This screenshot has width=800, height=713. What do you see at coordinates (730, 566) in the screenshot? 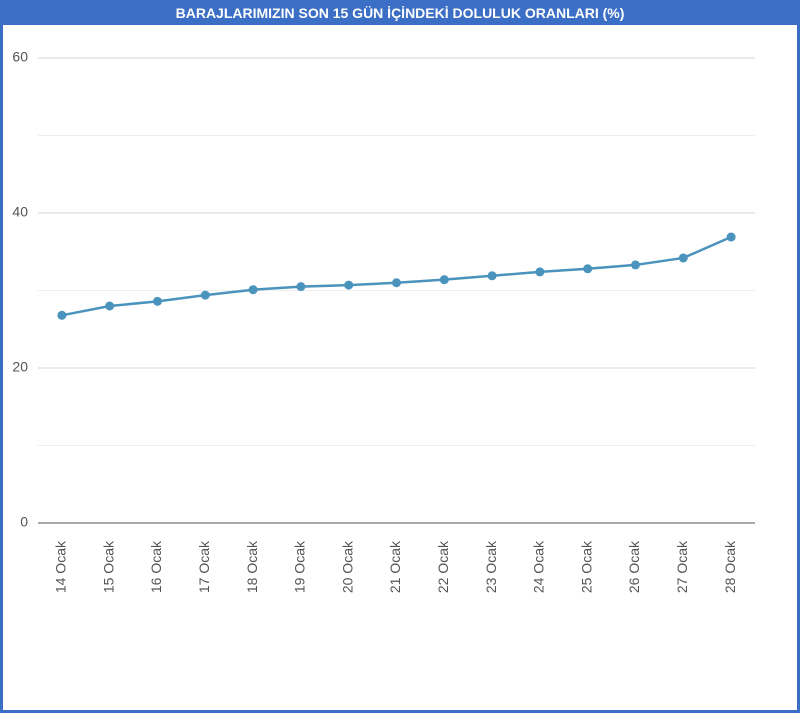
I see `x-tick-label: 28 Ocak` at bounding box center [730, 566].